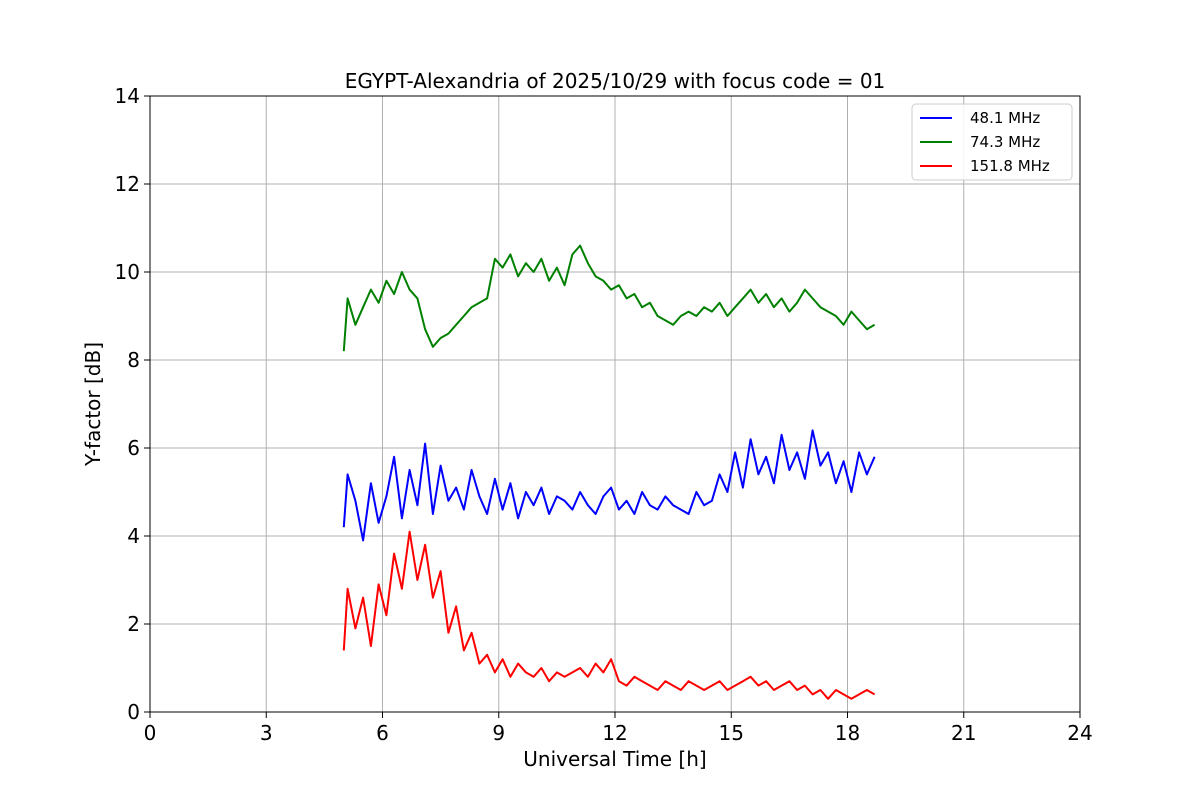 This screenshot has width=1200, height=800. Describe the element at coordinates (382, 733) in the screenshot. I see `x-tick-label: 6` at that location.